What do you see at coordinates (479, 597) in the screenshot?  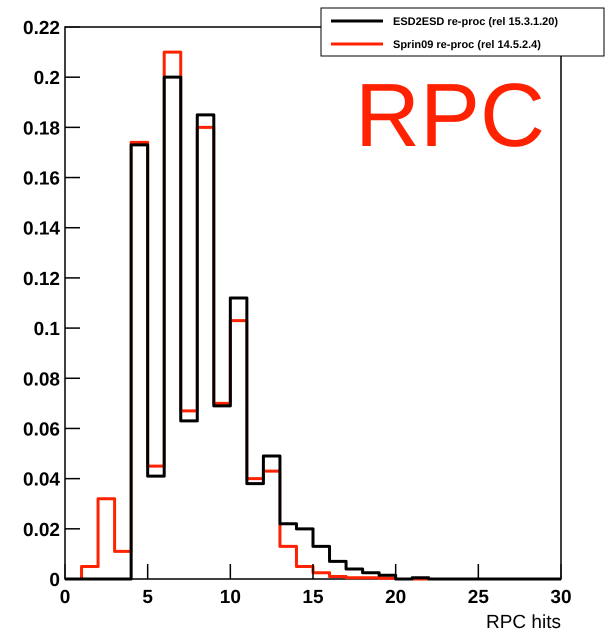 I see `x-tick-label: 25` at bounding box center [479, 597].